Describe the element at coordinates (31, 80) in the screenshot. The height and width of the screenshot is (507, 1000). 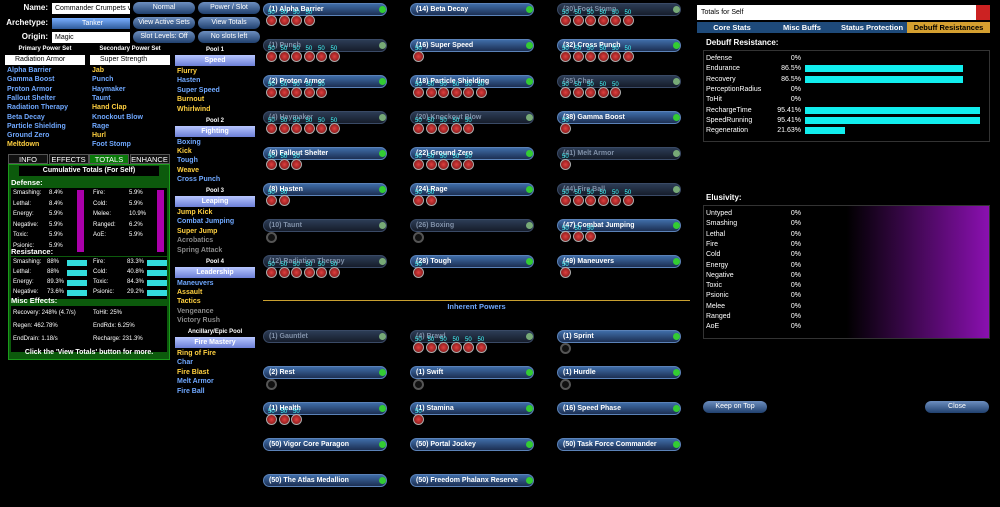
I see `power-name: Gamma Boost` at that location.